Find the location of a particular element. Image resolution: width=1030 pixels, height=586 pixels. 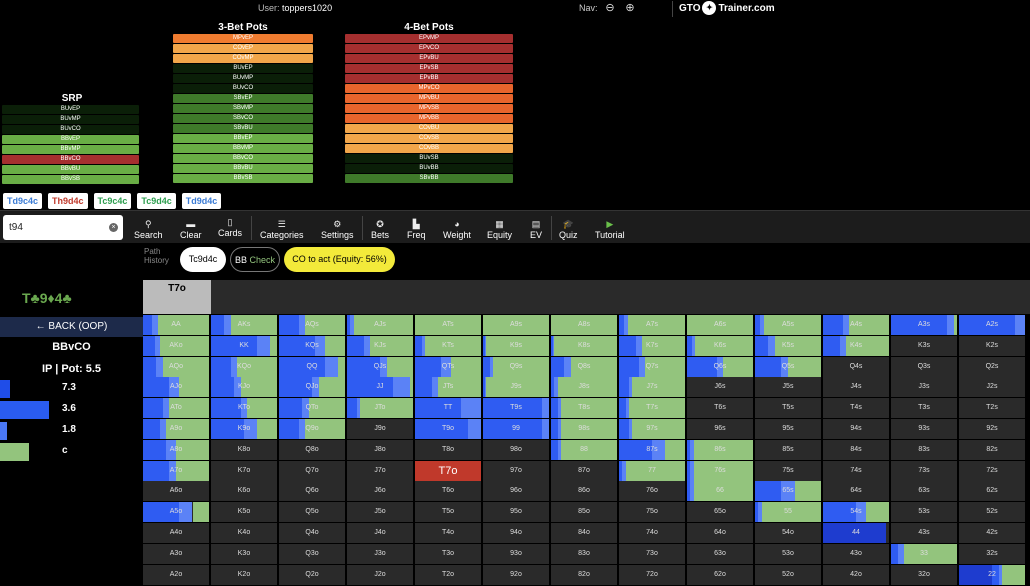

hand-cell-ats: ATs is located at coordinates (448, 325).